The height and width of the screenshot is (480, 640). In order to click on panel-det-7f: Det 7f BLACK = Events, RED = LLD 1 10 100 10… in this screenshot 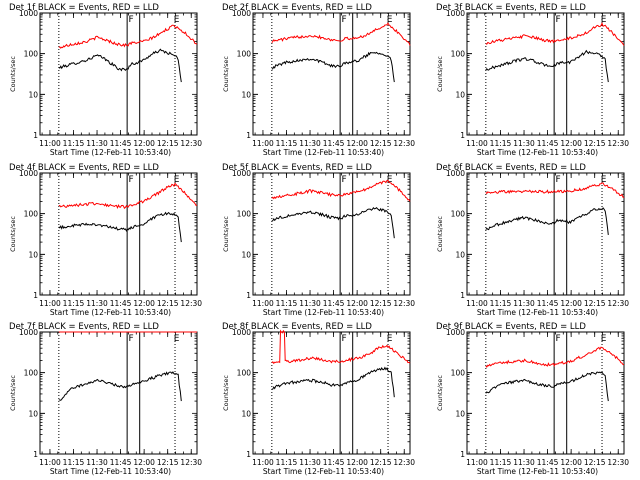, I will do `click(105, 399)`.